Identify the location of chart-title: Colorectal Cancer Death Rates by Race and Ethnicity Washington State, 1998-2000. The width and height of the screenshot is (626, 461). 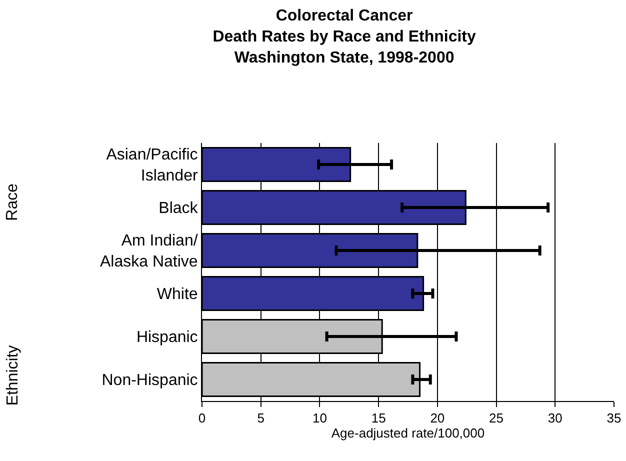
(344, 37).